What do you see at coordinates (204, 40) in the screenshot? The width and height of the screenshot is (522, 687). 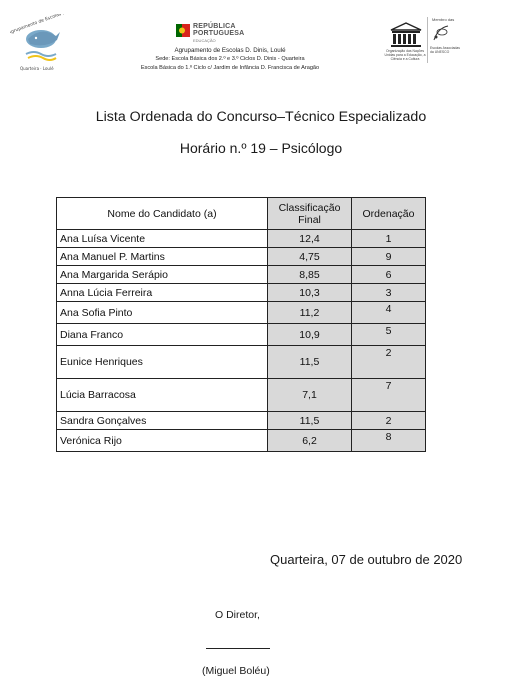 I see `republic-line-3: EDUCAÇÃO` at bounding box center [204, 40].